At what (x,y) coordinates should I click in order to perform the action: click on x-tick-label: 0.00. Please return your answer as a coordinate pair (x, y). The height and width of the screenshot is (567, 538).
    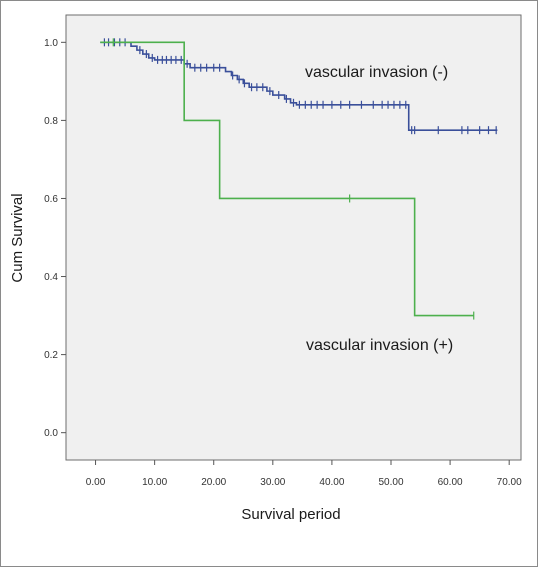
    Looking at the image, I should click on (96, 482).